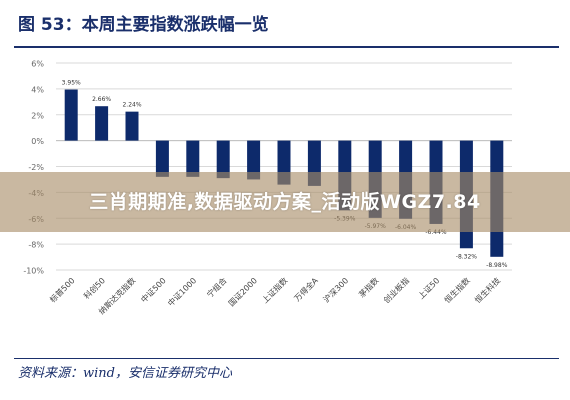  Describe the element at coordinates (306, 289) in the screenshot. I see `x-tick-label: 万得全A` at that location.